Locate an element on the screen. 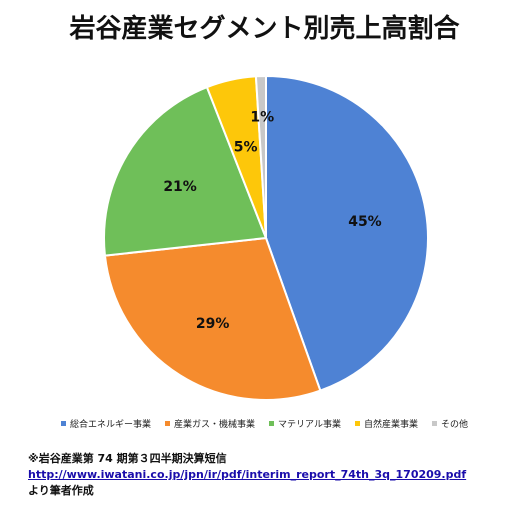 The width and height of the screenshot is (529, 506). legend: 総合エネルギー事業 産業ガス・機械事業 マテリアル事業 自然産業事業 その他 is located at coordinates (264, 423).